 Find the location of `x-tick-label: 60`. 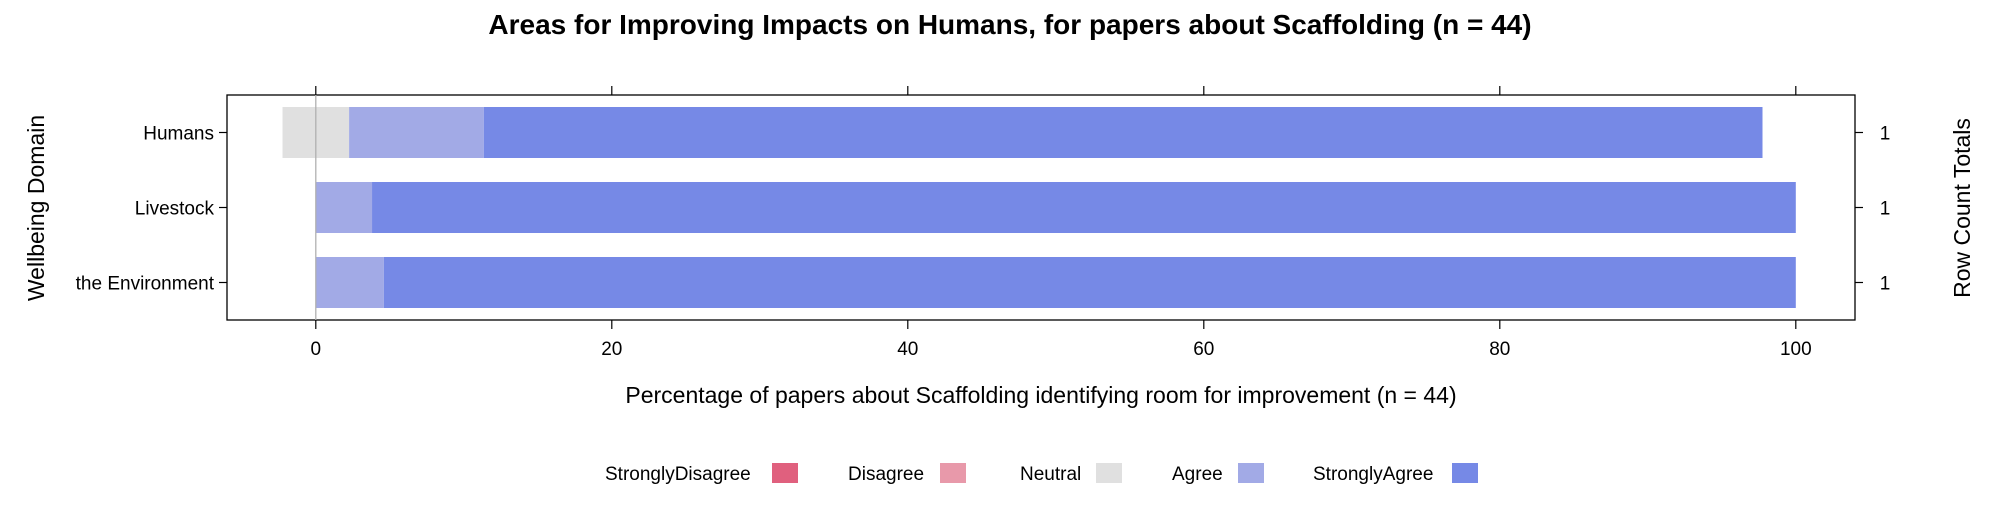

x-tick-label: 60 is located at coordinates (1203, 349).